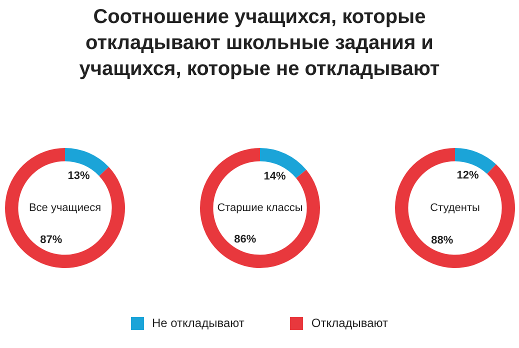  What do you see at coordinates (349, 323) in the screenshot?
I see `legend-label: Откладывают` at bounding box center [349, 323].